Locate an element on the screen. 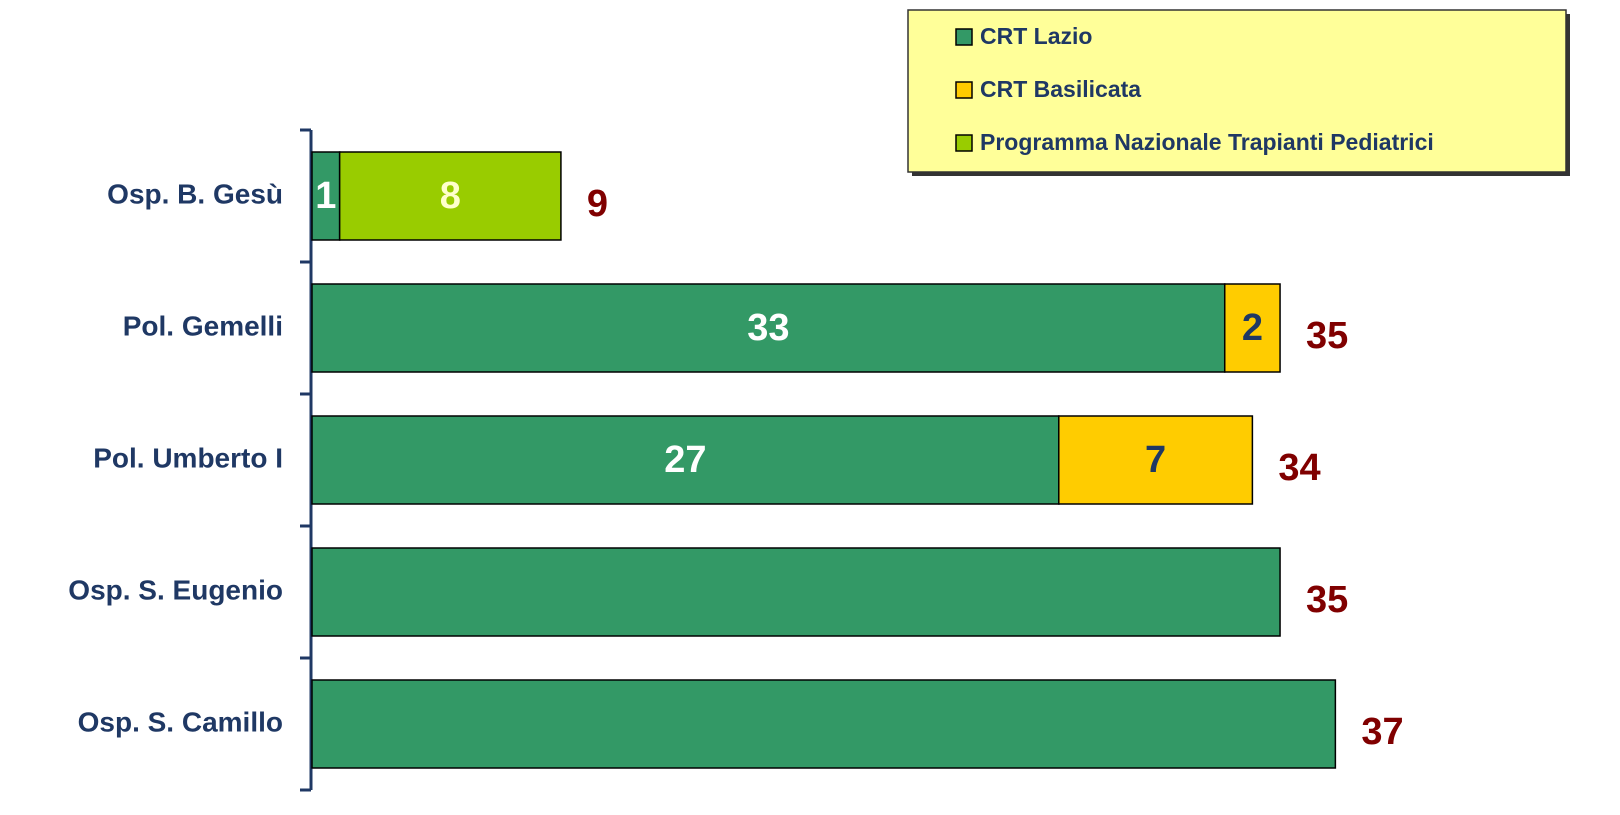 The width and height of the screenshot is (1620, 815). category-label: Osp. B. Gesù is located at coordinates (195, 193).